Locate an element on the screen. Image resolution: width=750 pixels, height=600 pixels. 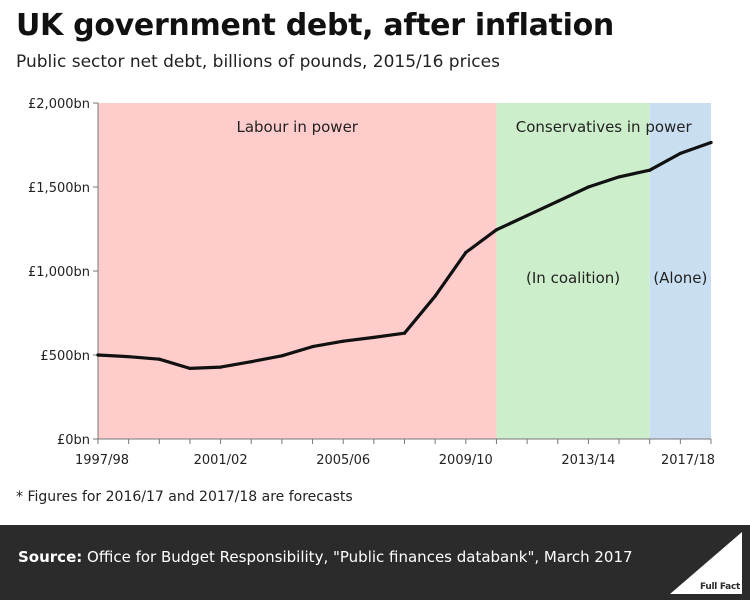
band-label-coalition: (In coalition) is located at coordinates (573, 278).